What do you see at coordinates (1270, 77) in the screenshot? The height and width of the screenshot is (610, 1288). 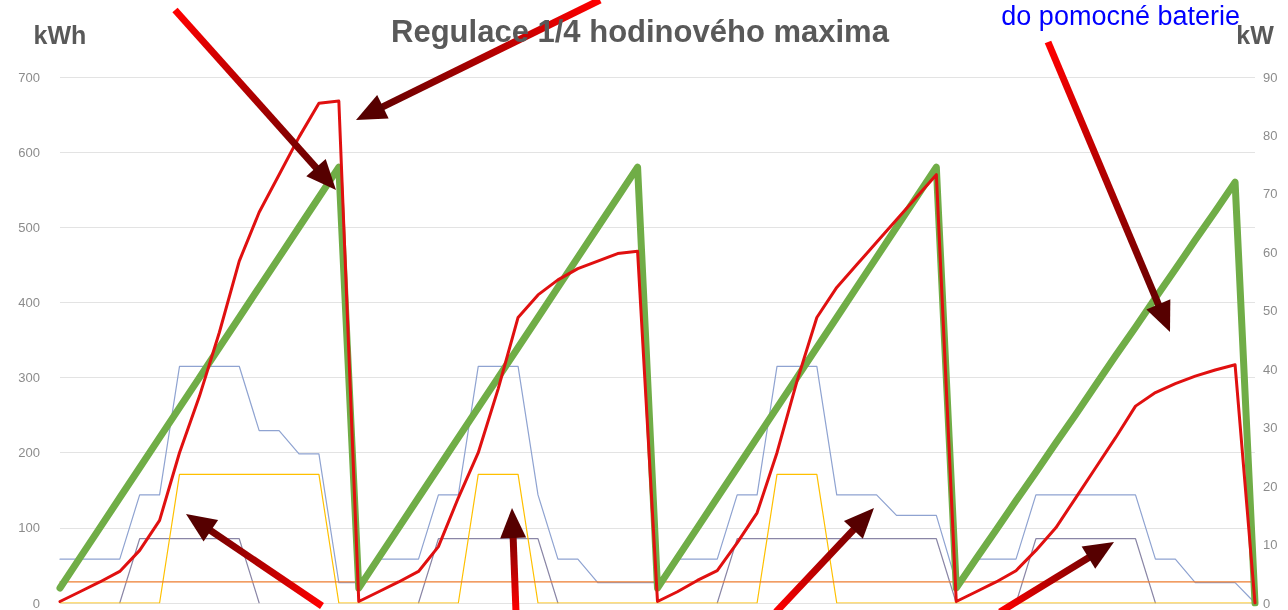 I see `y2-tick-label: 90` at bounding box center [1270, 77].